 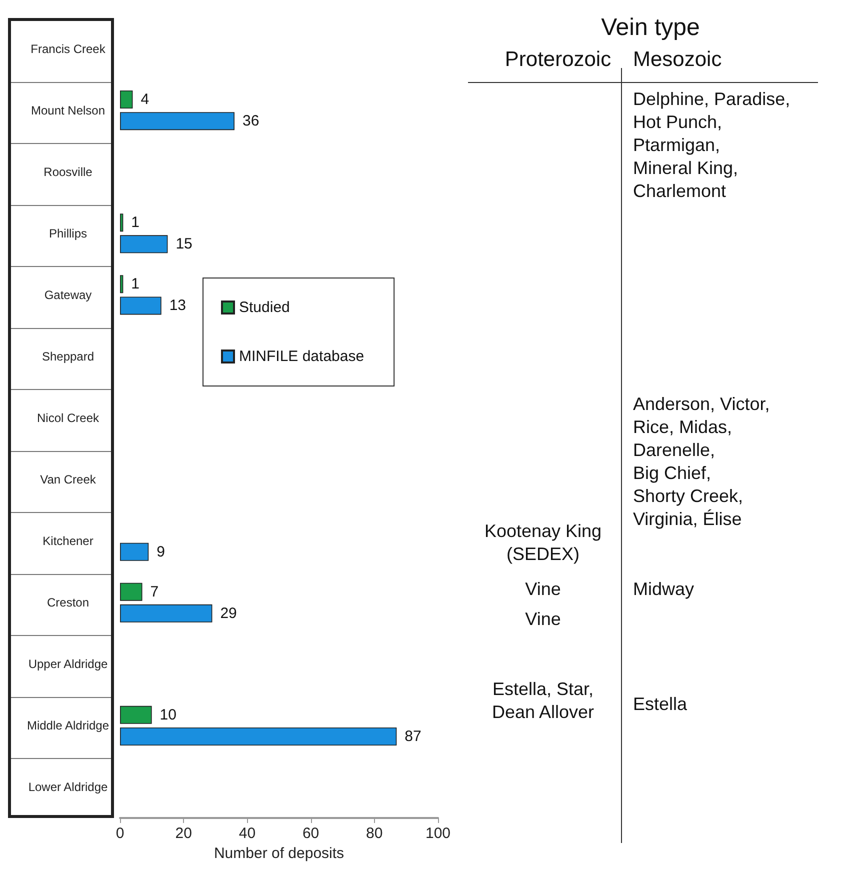 What do you see at coordinates (247, 833) in the screenshot?
I see `x-tick-label: 40` at bounding box center [247, 833].